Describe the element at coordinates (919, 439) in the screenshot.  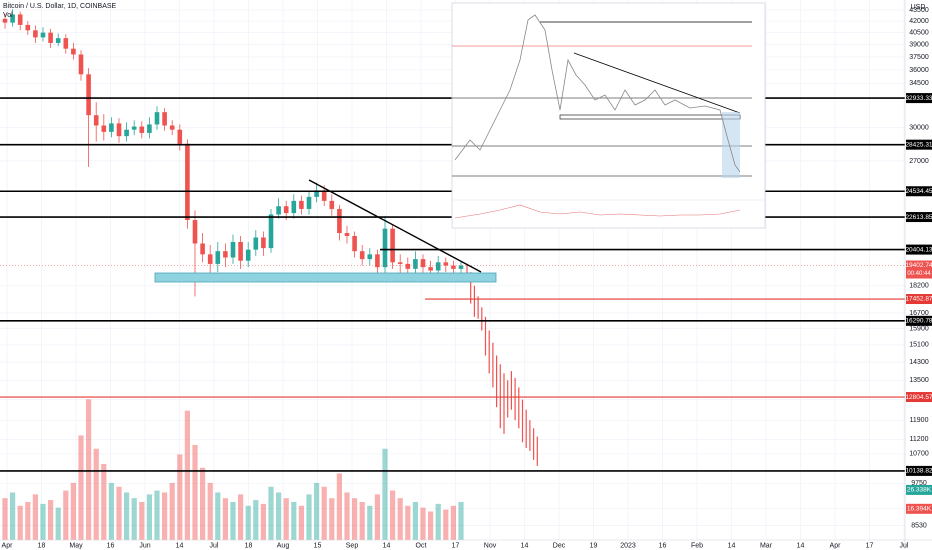
I see `y-tick-label: 11200` at that location.